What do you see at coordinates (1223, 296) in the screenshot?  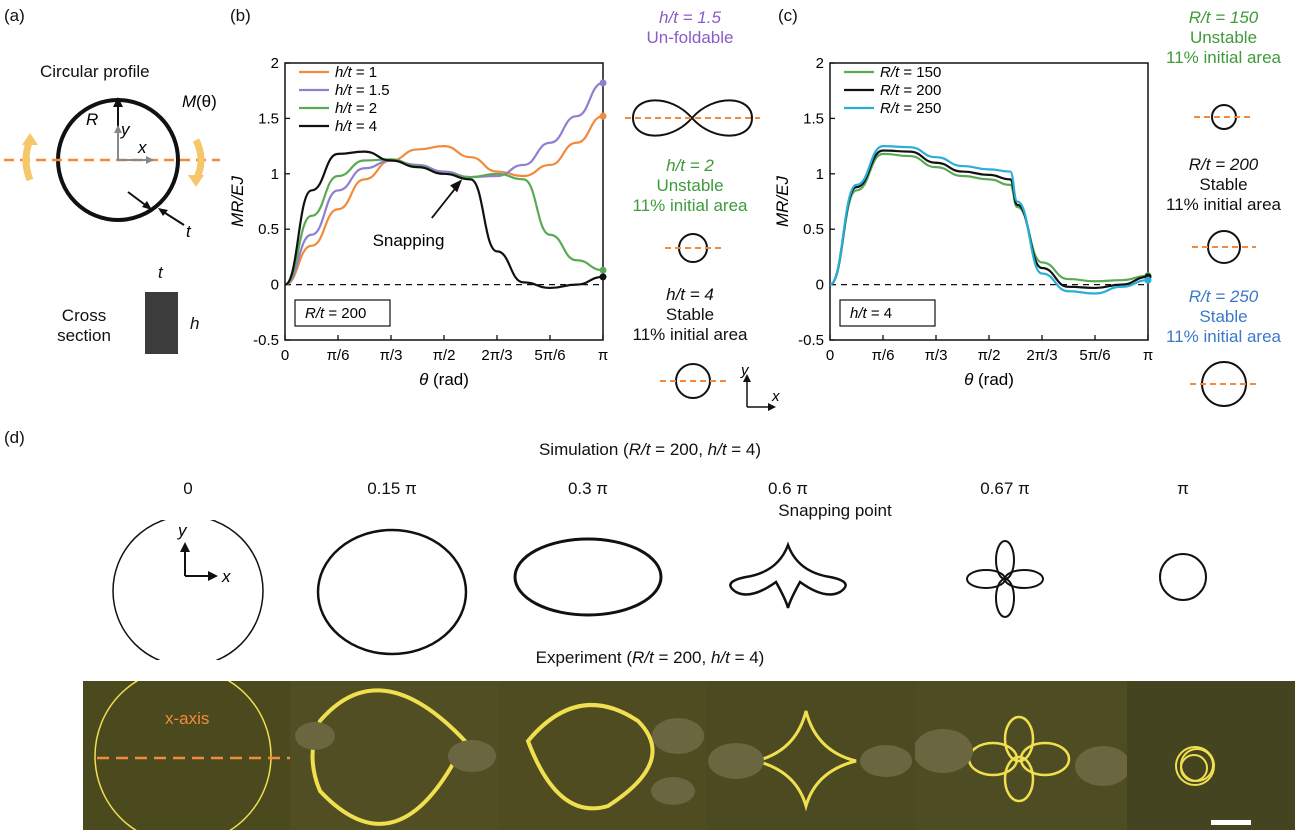 I see `c-shape3-line1: R/t = 250` at bounding box center [1223, 296].